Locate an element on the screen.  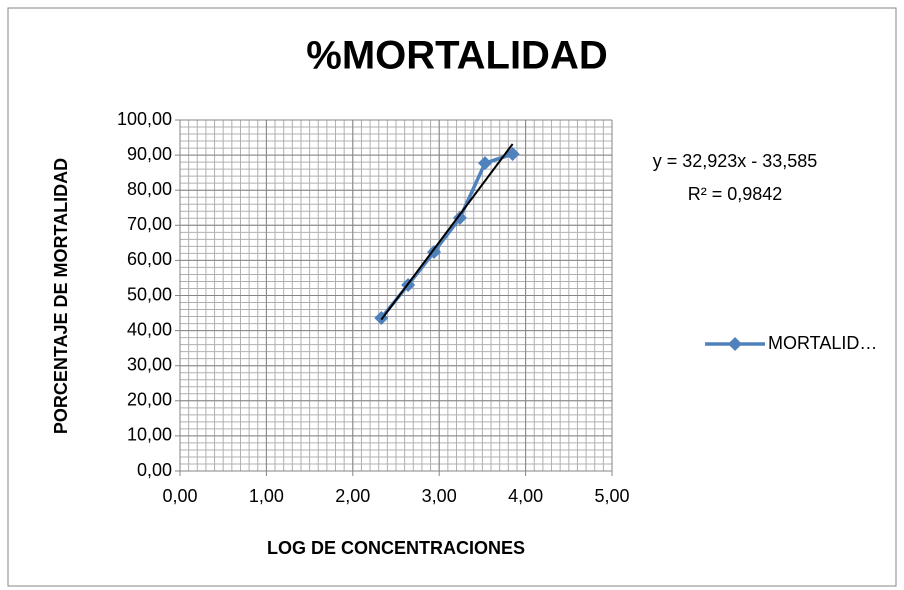
trendline-r2: R² = 0,9842 is located at coordinates (735, 194).